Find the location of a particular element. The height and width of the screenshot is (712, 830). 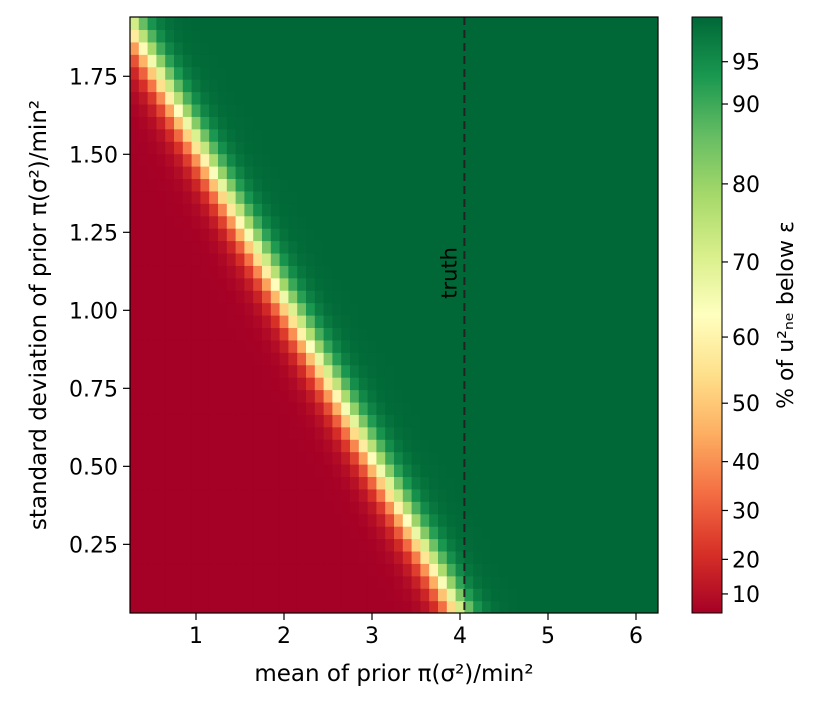

y-tick-label: 1.75 is located at coordinates (93, 77).